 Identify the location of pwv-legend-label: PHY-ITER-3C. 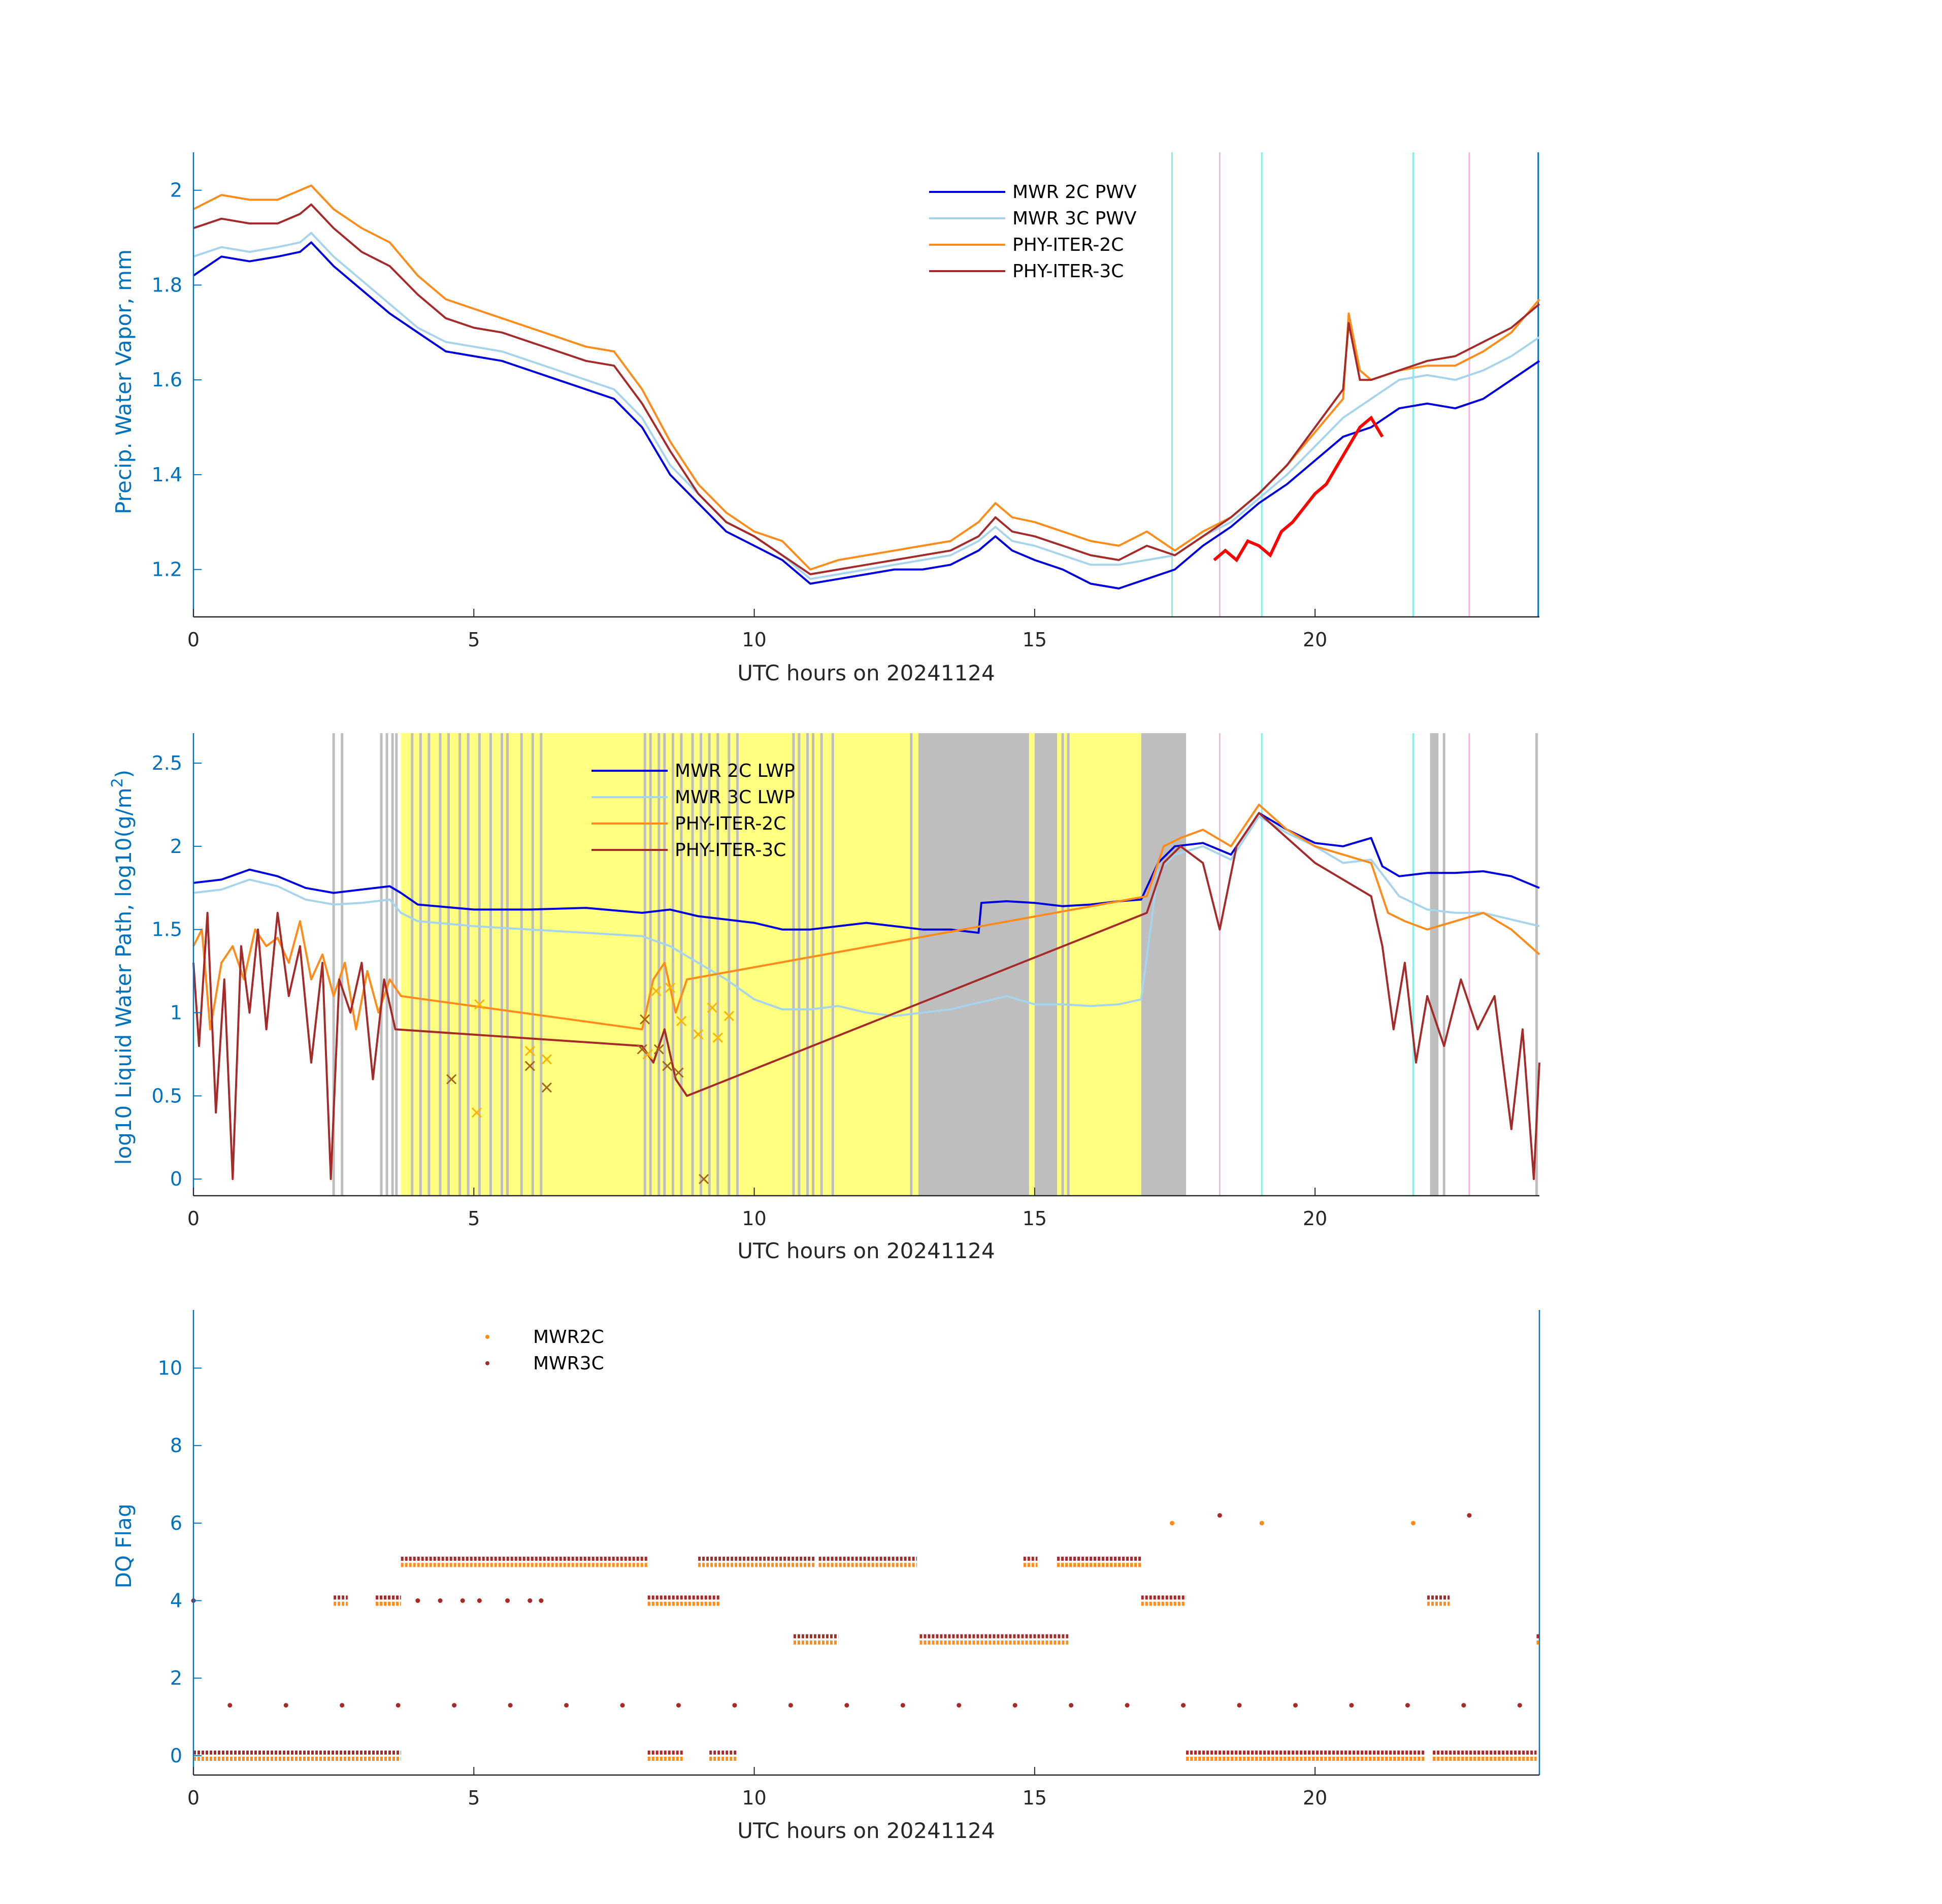
(1068, 271).